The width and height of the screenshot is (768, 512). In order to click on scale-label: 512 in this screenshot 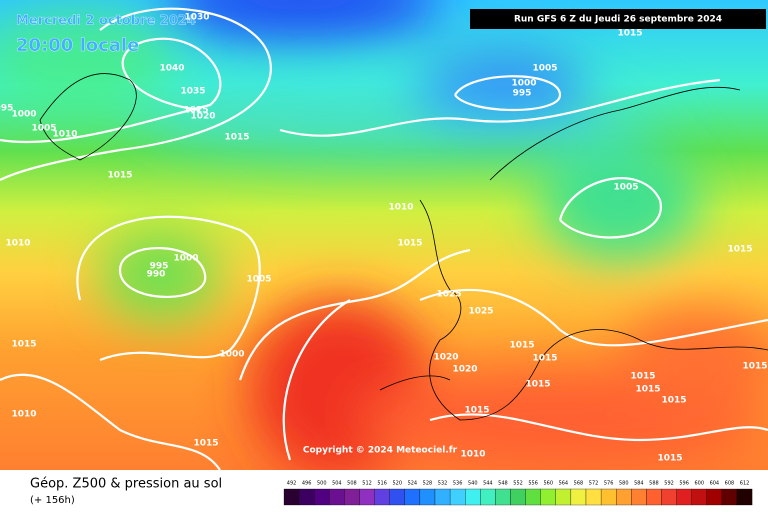, I will do `click(367, 484)`.